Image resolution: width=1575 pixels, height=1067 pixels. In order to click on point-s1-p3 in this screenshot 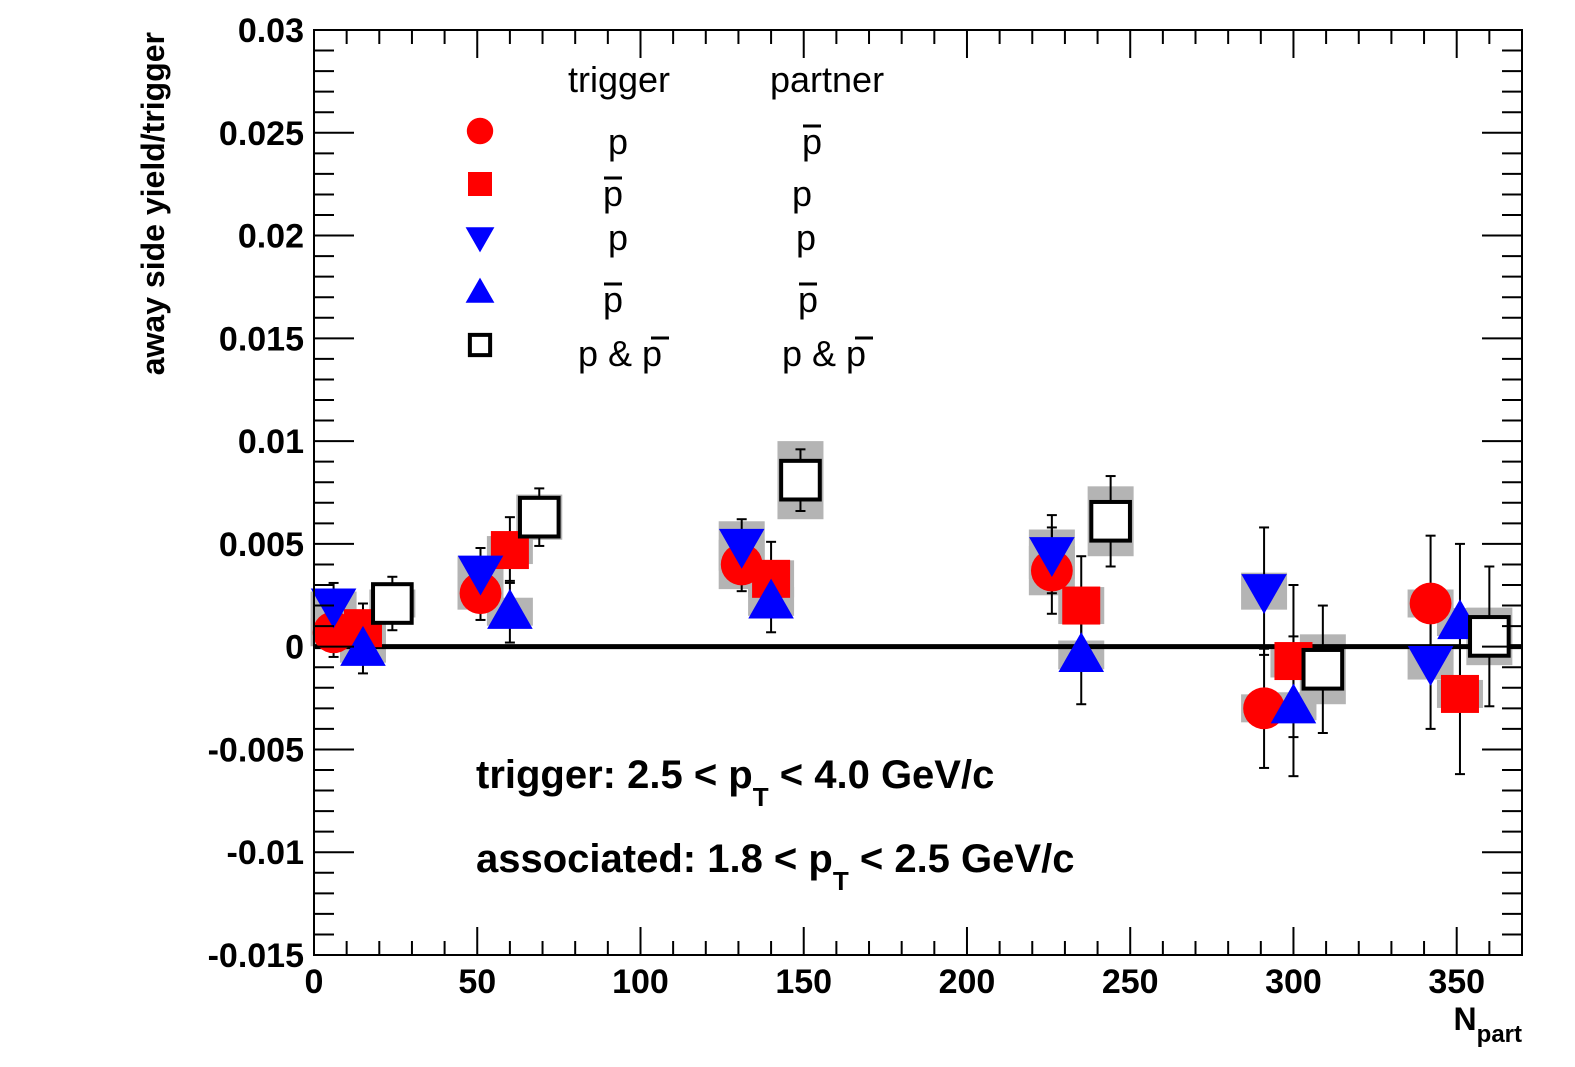, I will do `click(1081, 605)`.